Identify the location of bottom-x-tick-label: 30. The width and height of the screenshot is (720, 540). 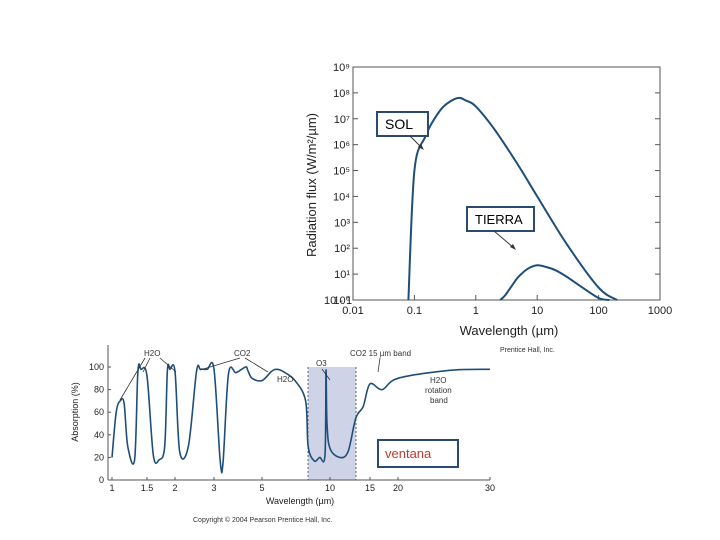
(490, 488).